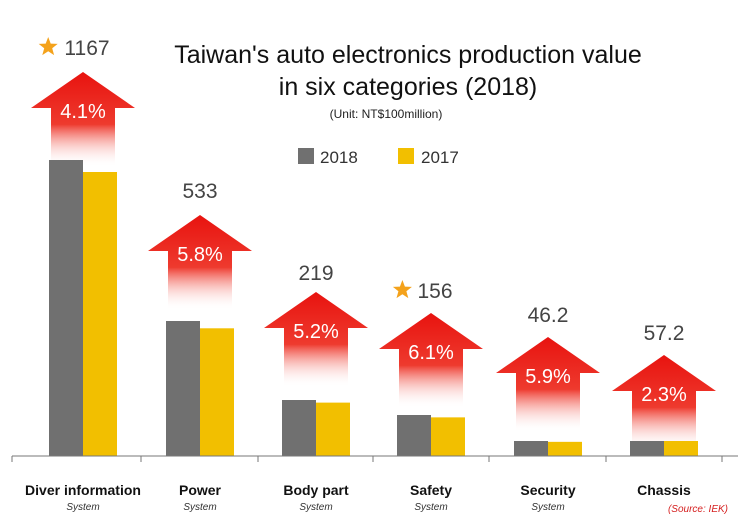 This screenshot has height=526, width=750. Describe the element at coordinates (316, 332) in the screenshot. I see `growth-label: 5.2%` at that location.